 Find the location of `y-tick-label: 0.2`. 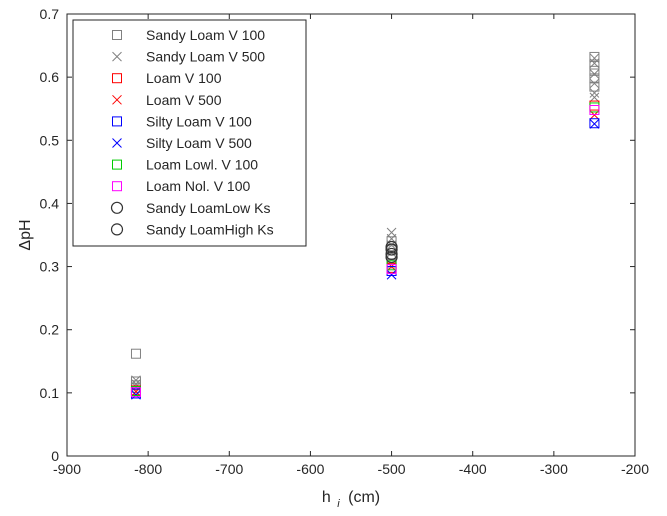

y-tick-label: 0.2 is located at coordinates (50, 330).